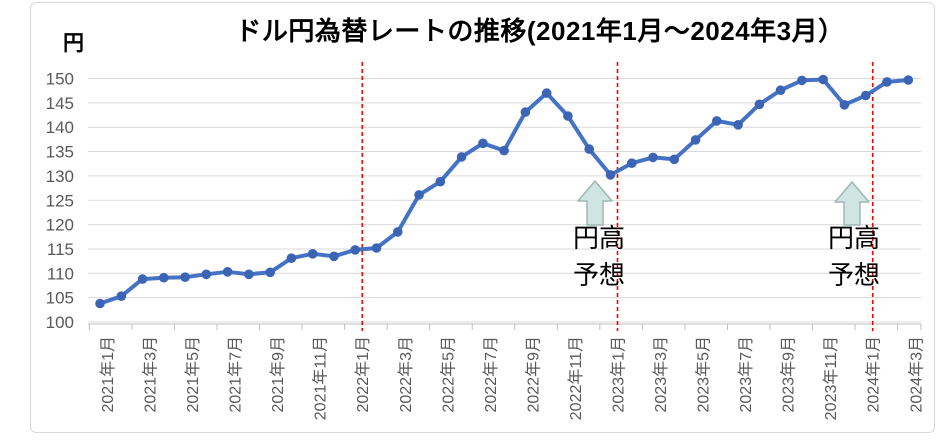 The image size is (943, 445). What do you see at coordinates (789, 374) in the screenshot?
I see `x-axis-tick-label: 2023年9月` at bounding box center [789, 374].